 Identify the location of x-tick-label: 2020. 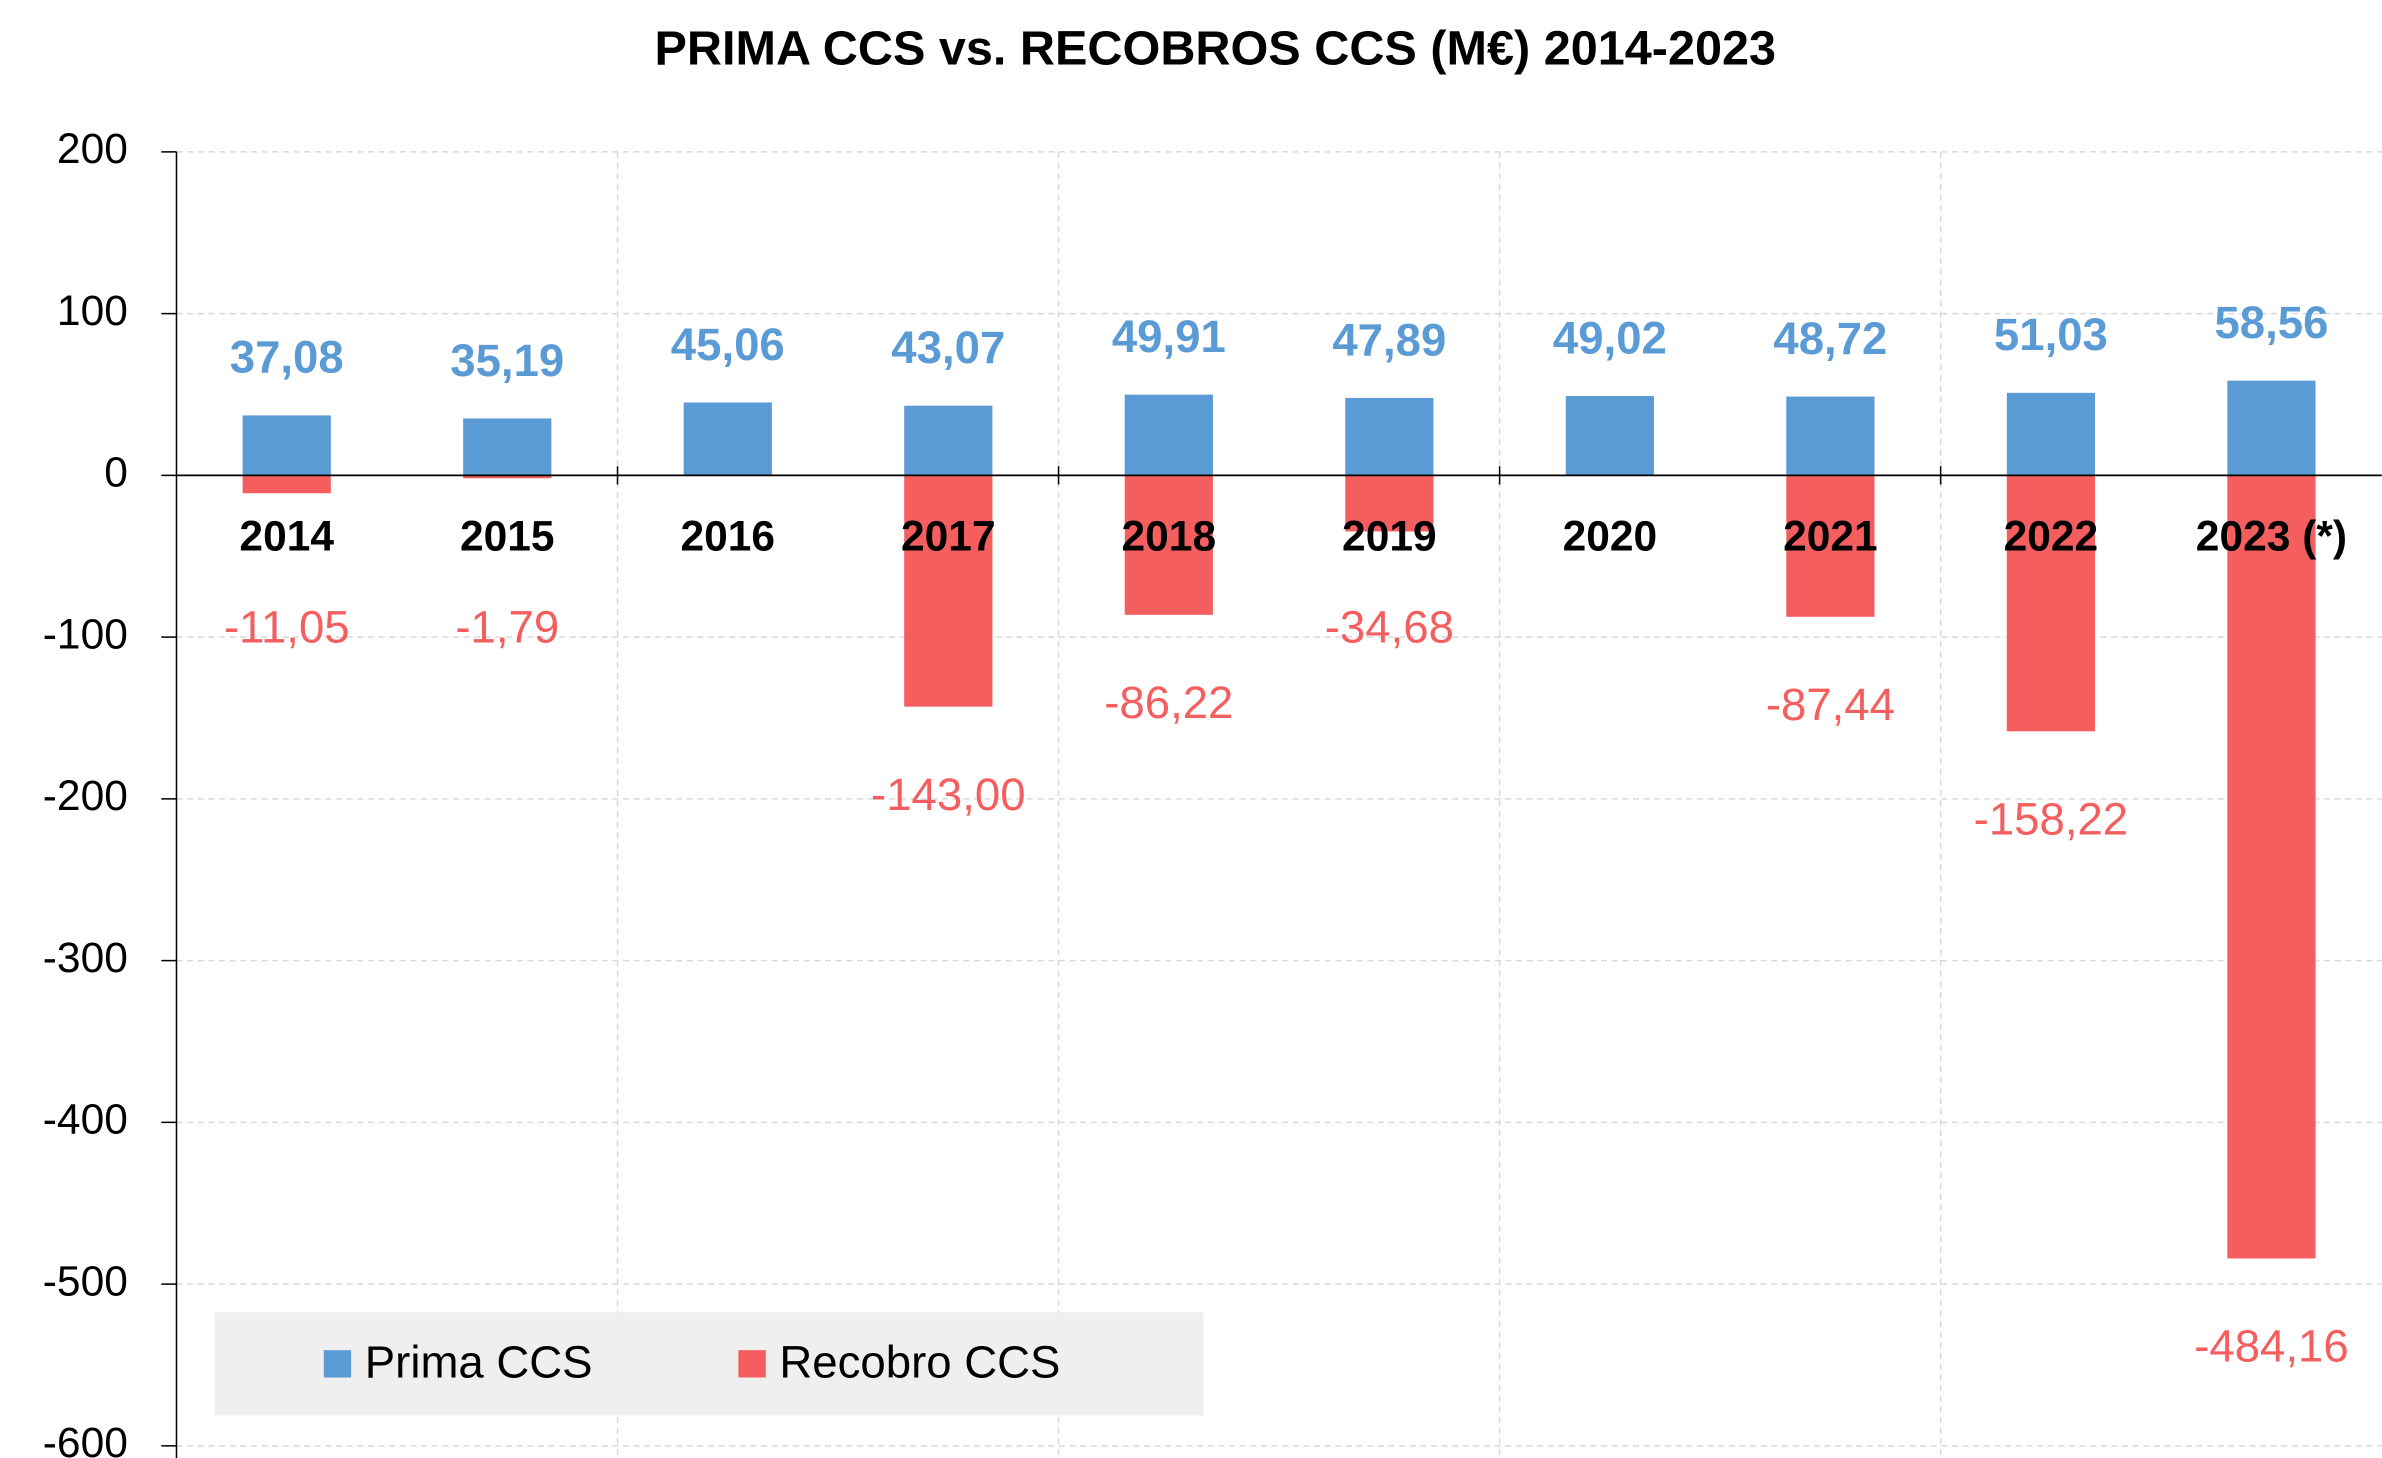
(1610, 536).